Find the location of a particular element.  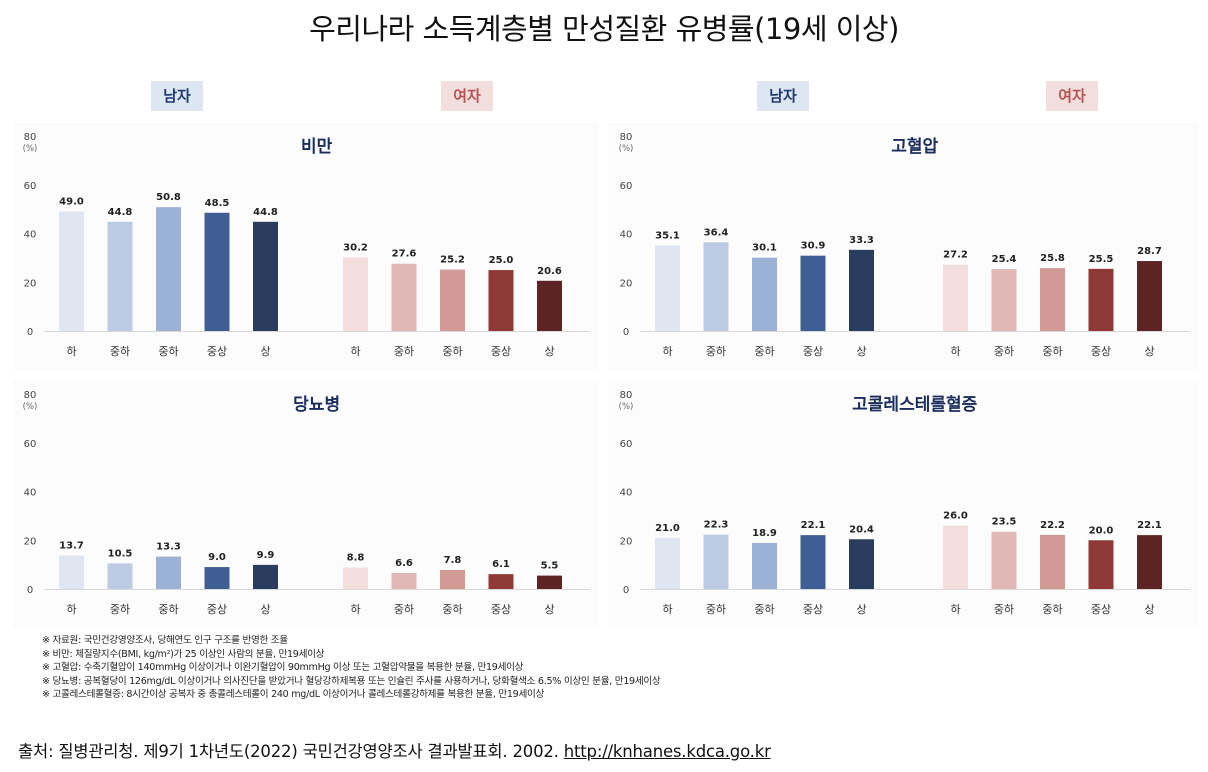

data-label: 6.1 is located at coordinates (501, 564).